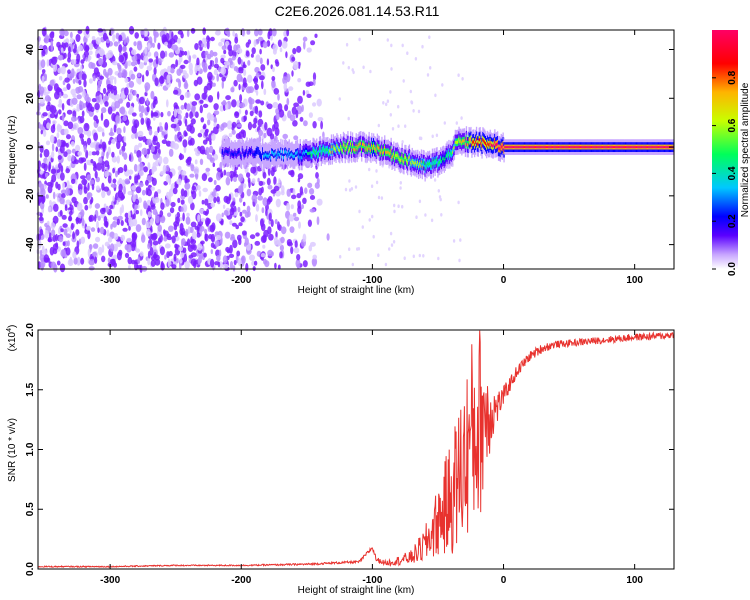  Describe the element at coordinates (110, 580) in the screenshot. I see `snr-x-tick-label: -300` at that location.